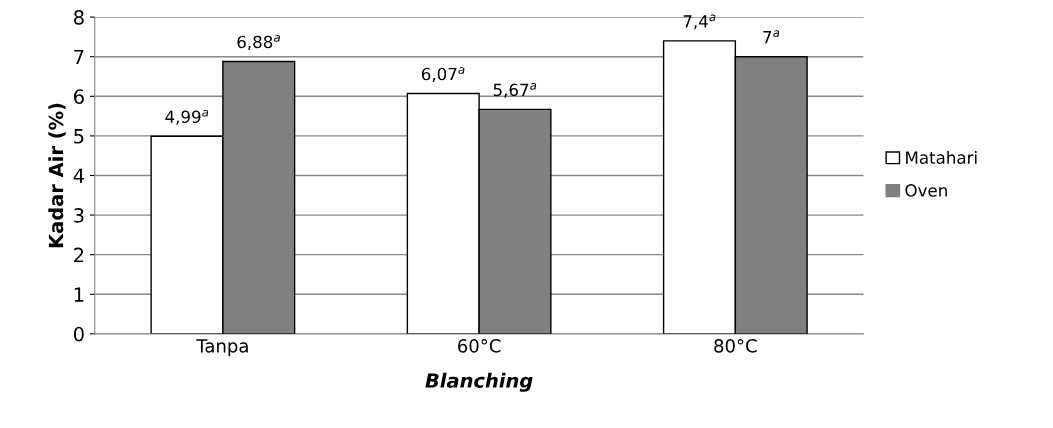 The image size is (1053, 428). What do you see at coordinates (57, 175) in the screenshot?
I see `y-axis-title: Kadar Air (%)` at bounding box center [57, 175].